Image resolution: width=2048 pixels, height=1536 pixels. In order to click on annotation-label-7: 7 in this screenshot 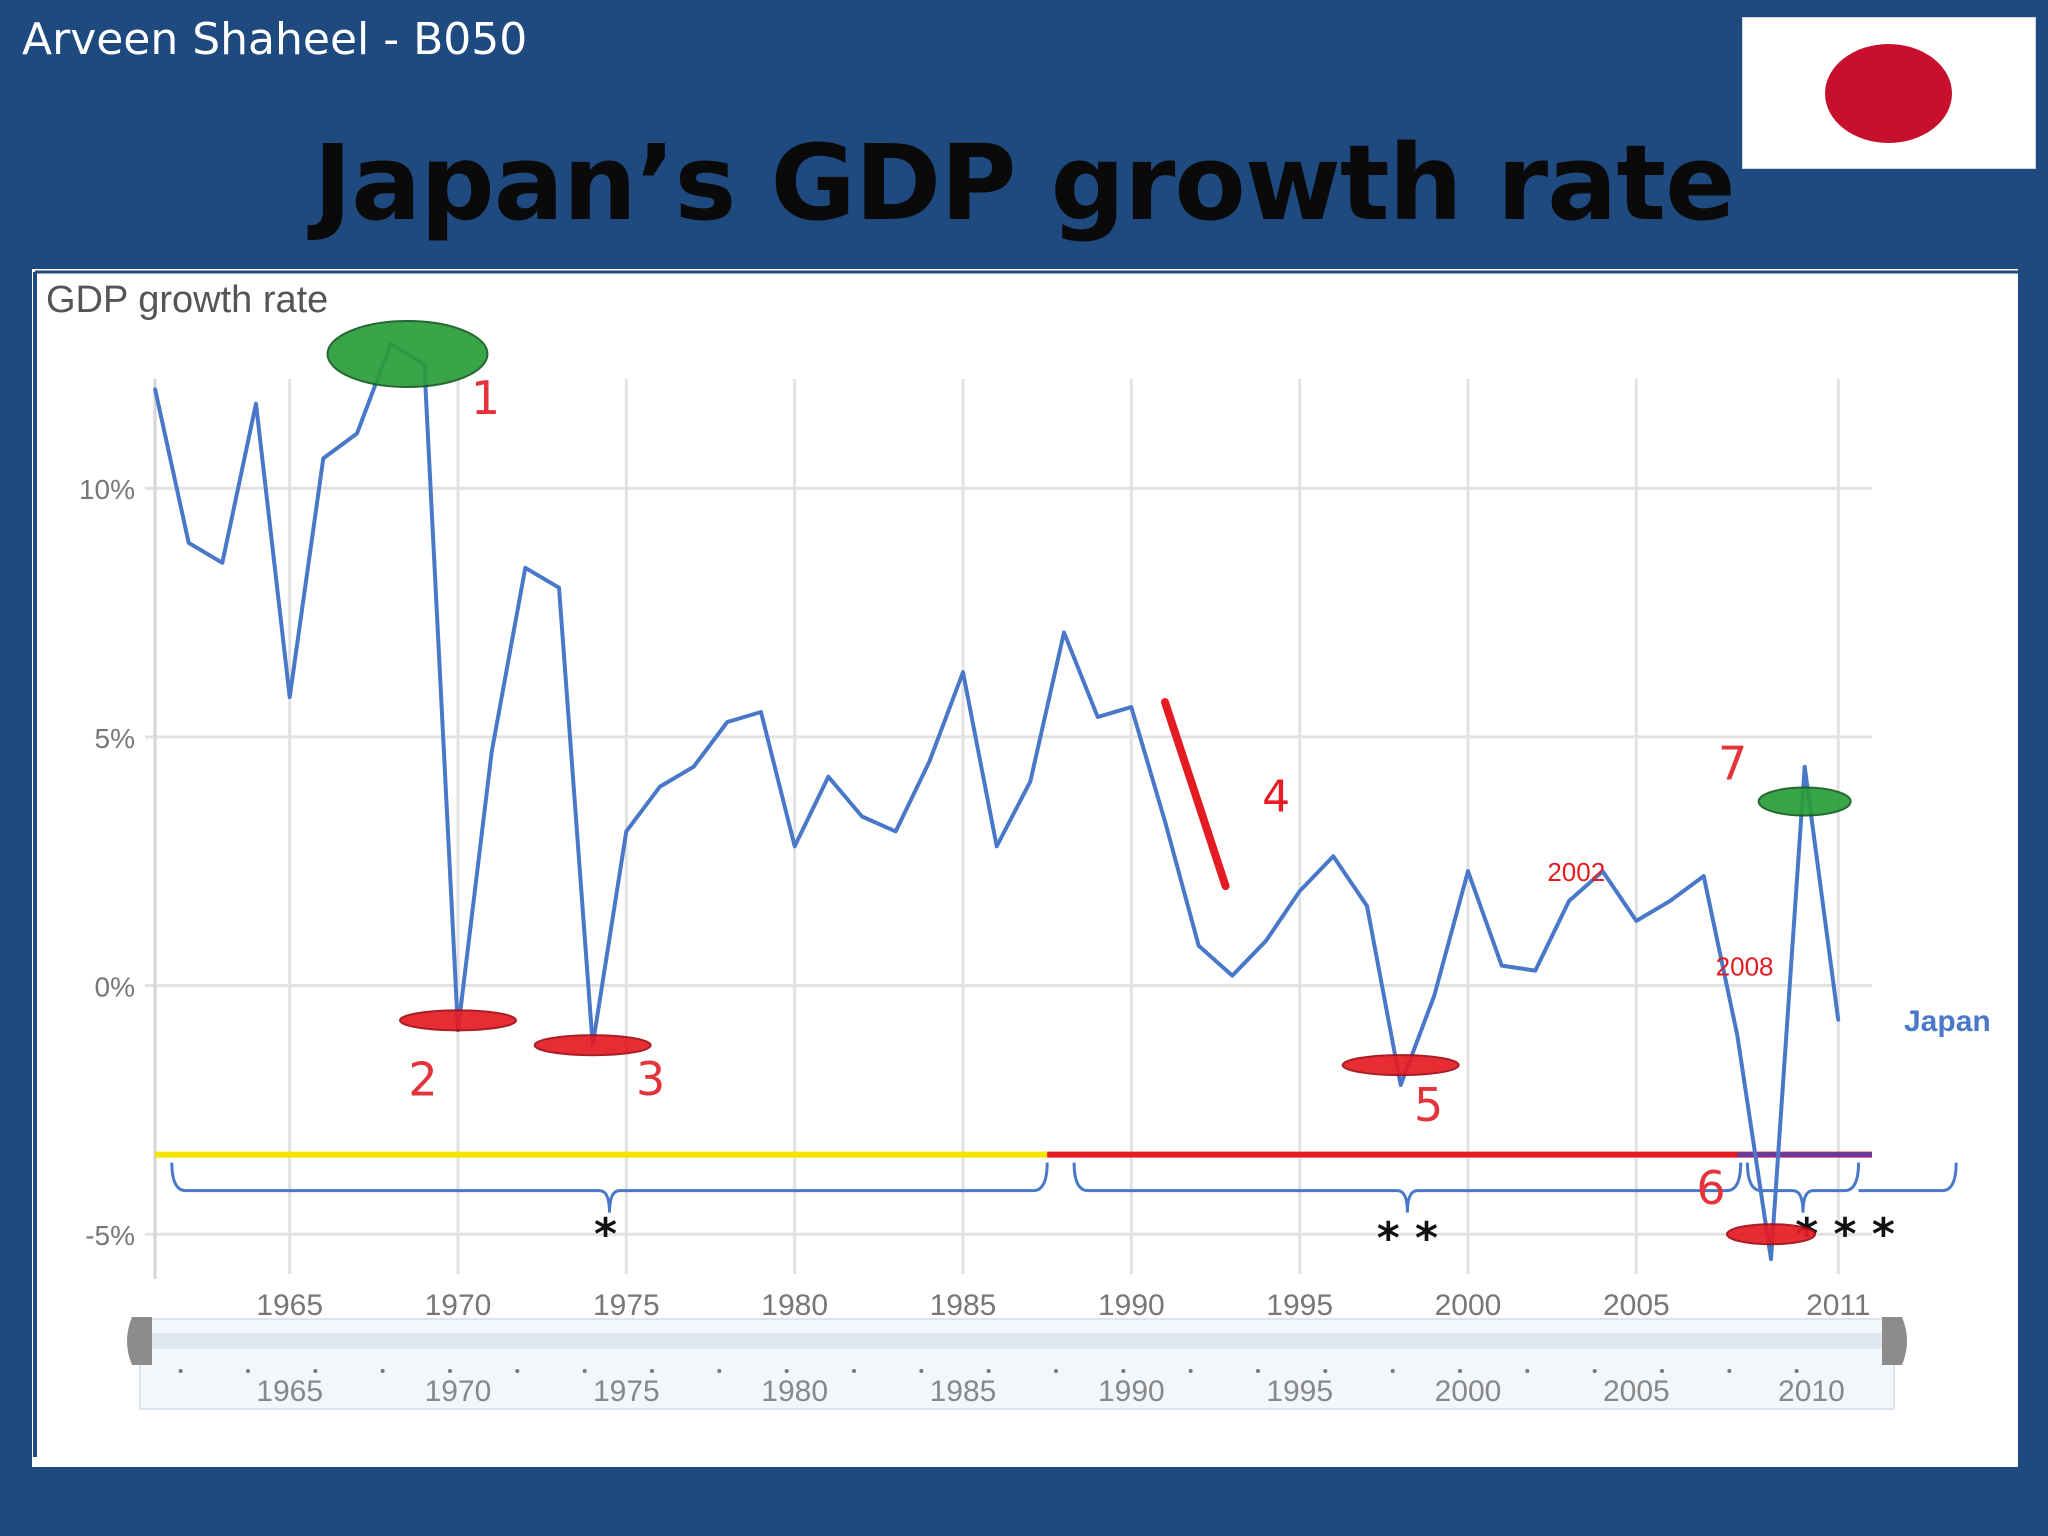, I will do `click(1732, 764)`.